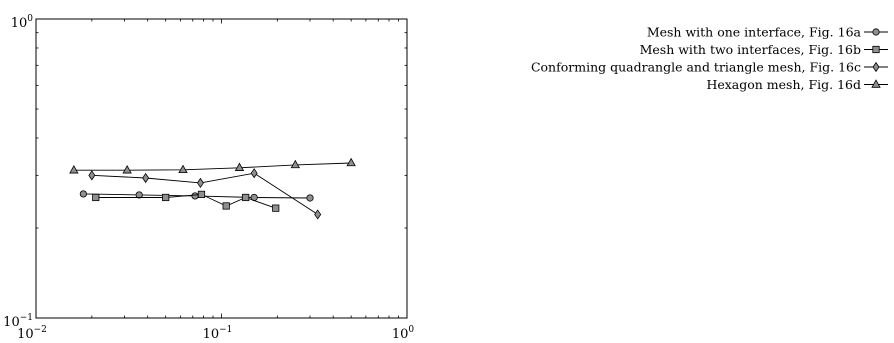 Image resolution: width=894 pixels, height=343 pixels. What do you see at coordinates (876, 32) in the screenshot?
I see `legend-marker-circle` at bounding box center [876, 32].